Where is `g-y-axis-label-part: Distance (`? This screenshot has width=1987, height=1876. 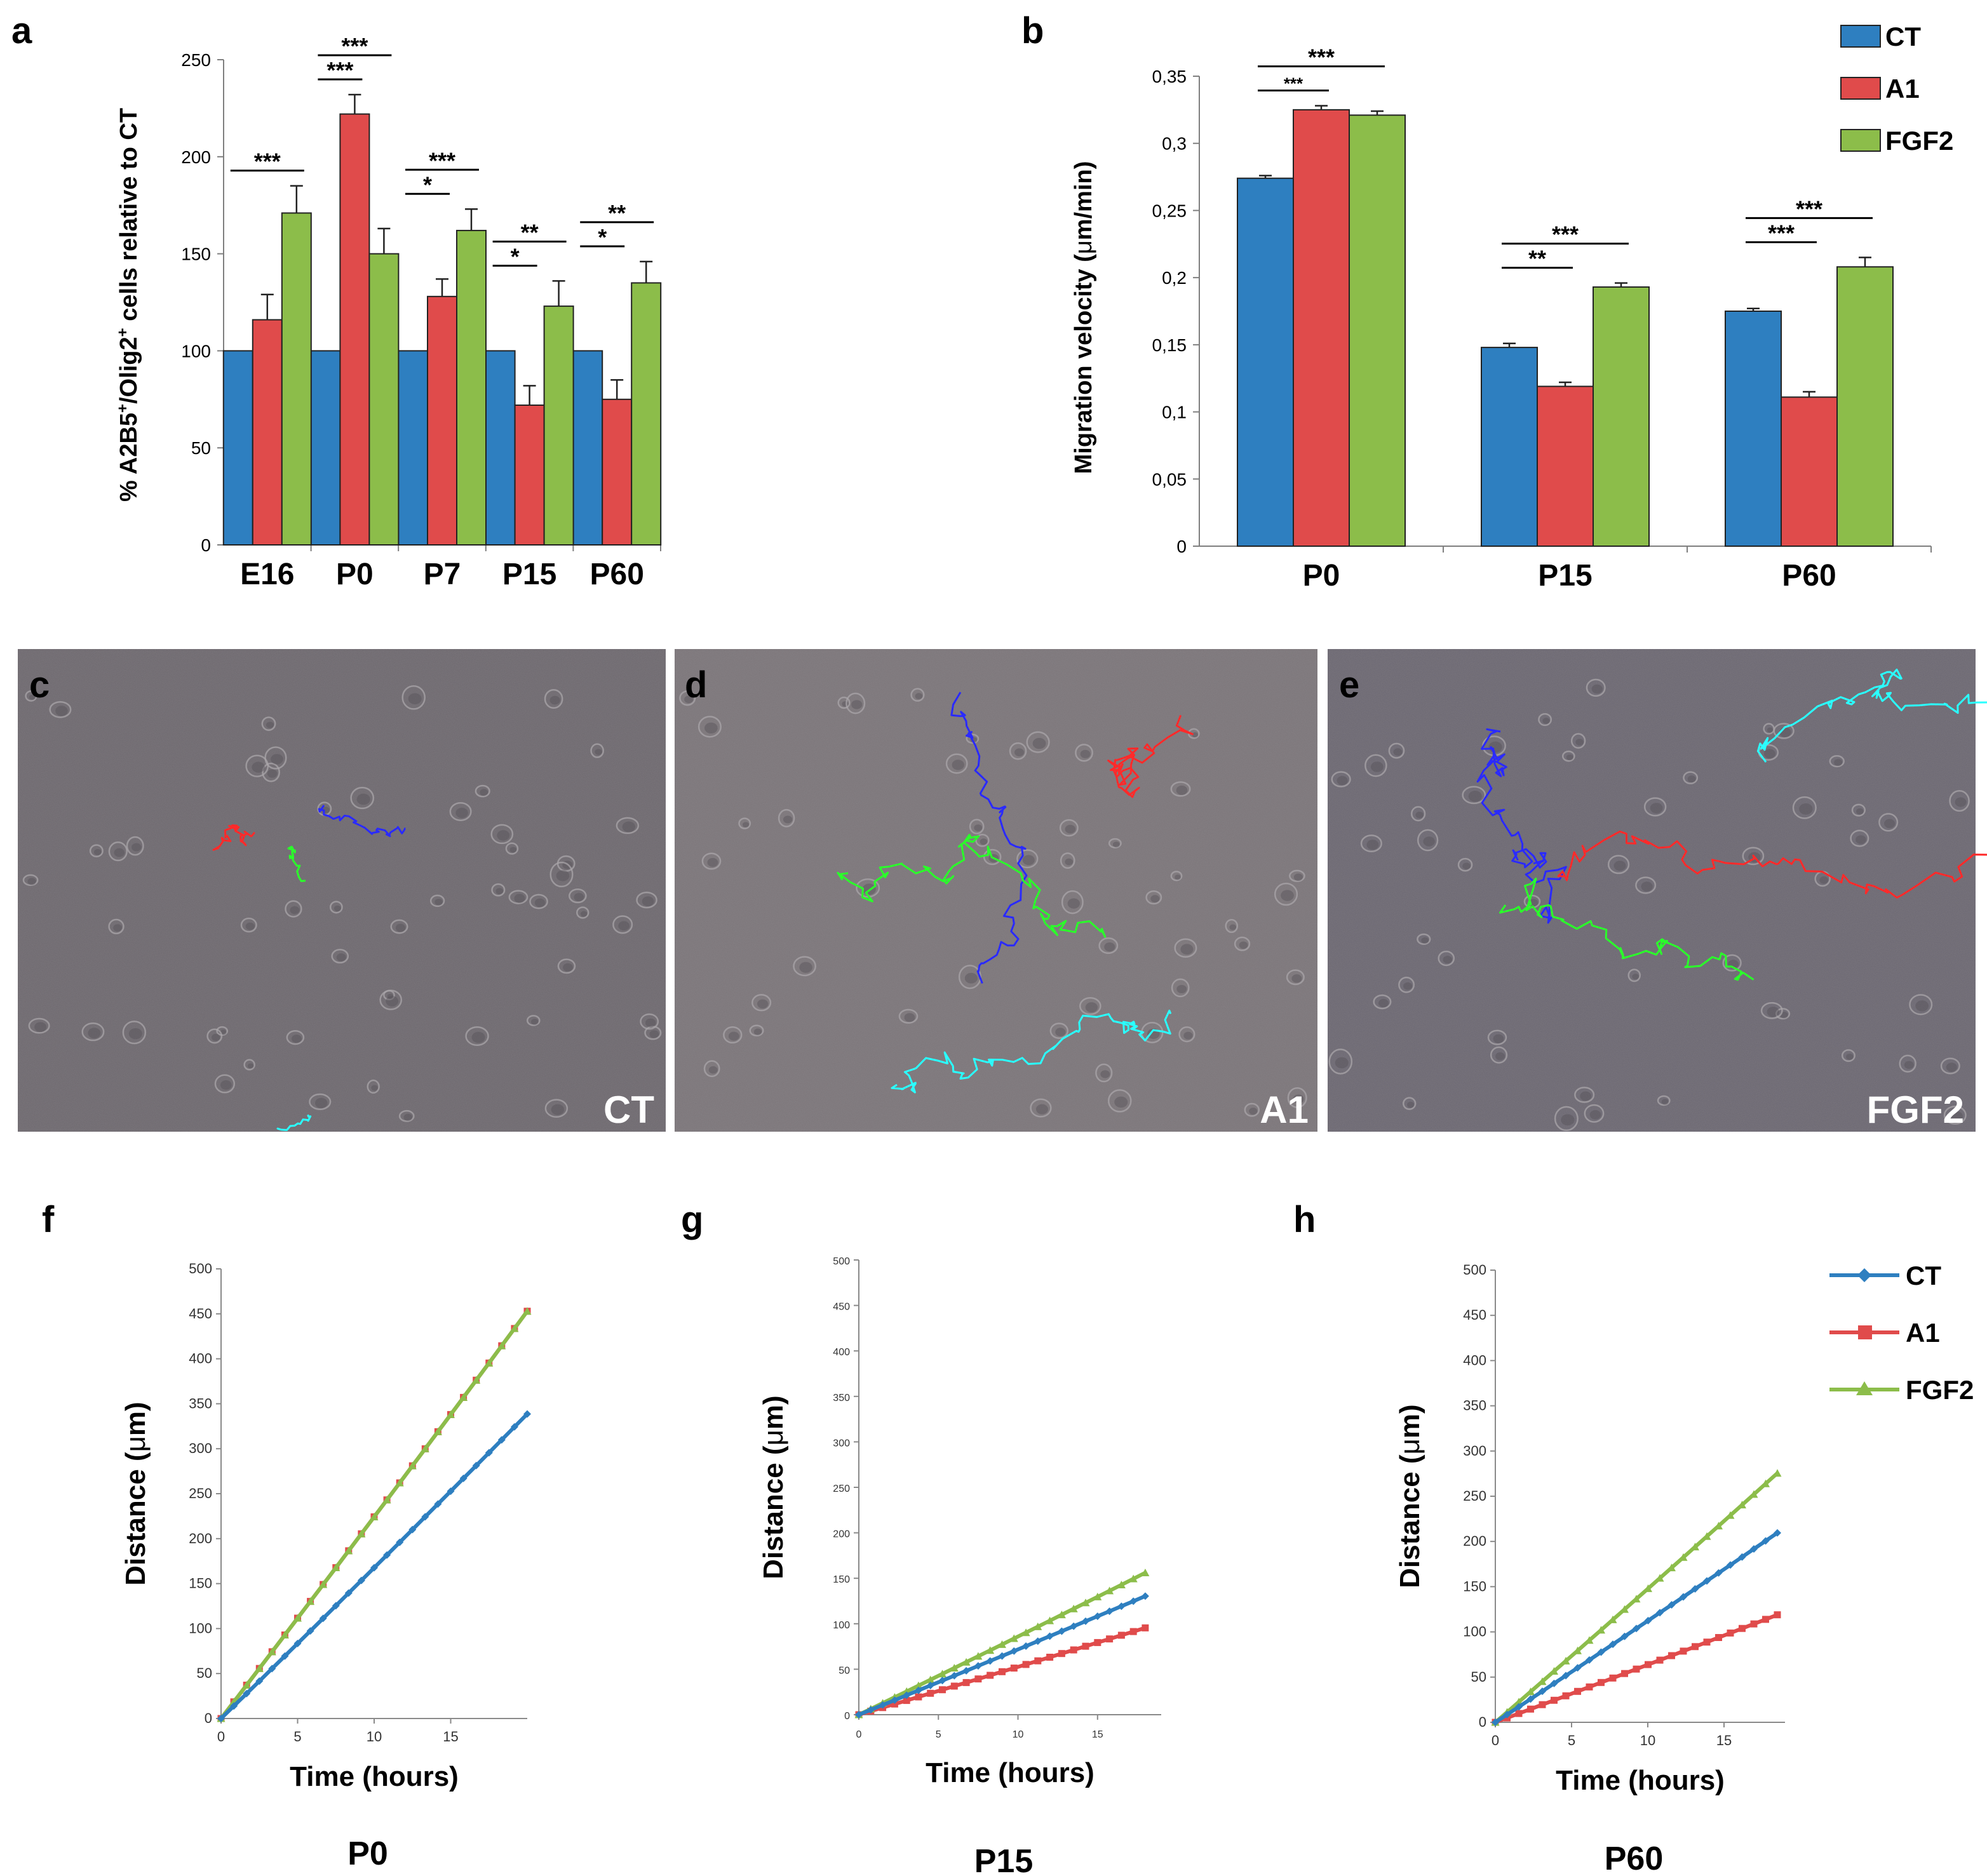 g-y-axis-label-part: Distance ( is located at coordinates (773, 1512).